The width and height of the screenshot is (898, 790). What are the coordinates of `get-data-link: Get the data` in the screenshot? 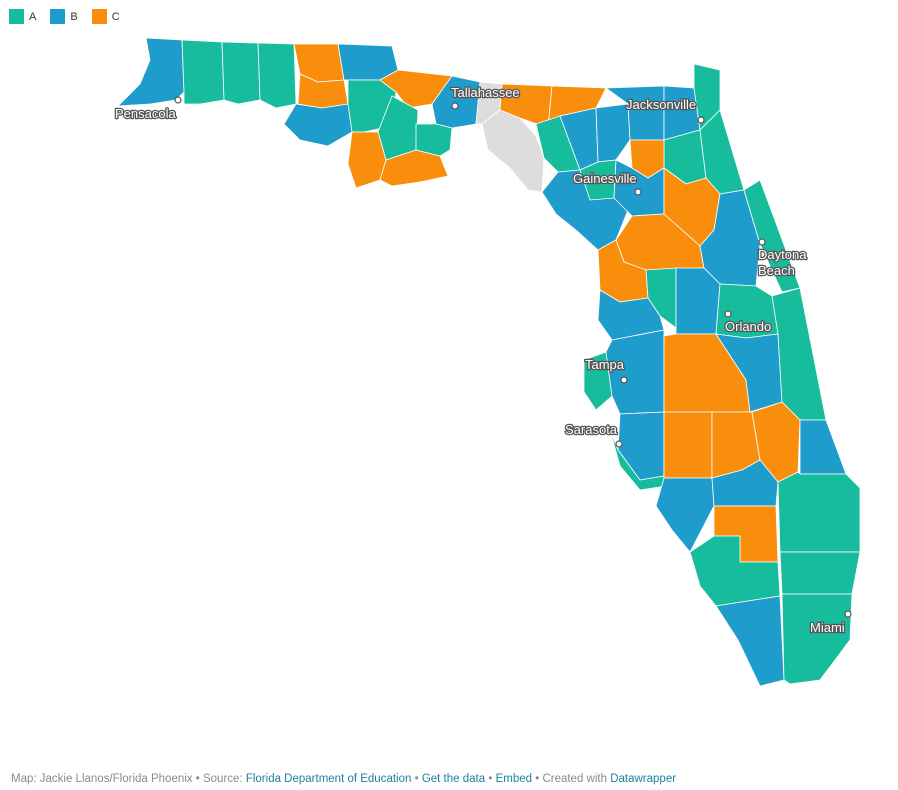 It's located at (453, 779).